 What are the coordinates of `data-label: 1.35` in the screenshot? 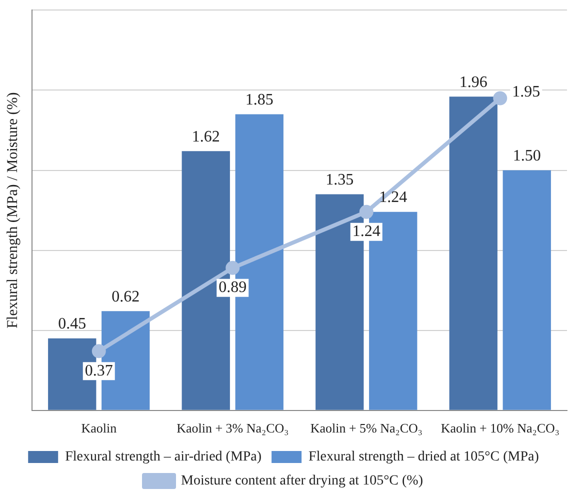 It's located at (340, 179).